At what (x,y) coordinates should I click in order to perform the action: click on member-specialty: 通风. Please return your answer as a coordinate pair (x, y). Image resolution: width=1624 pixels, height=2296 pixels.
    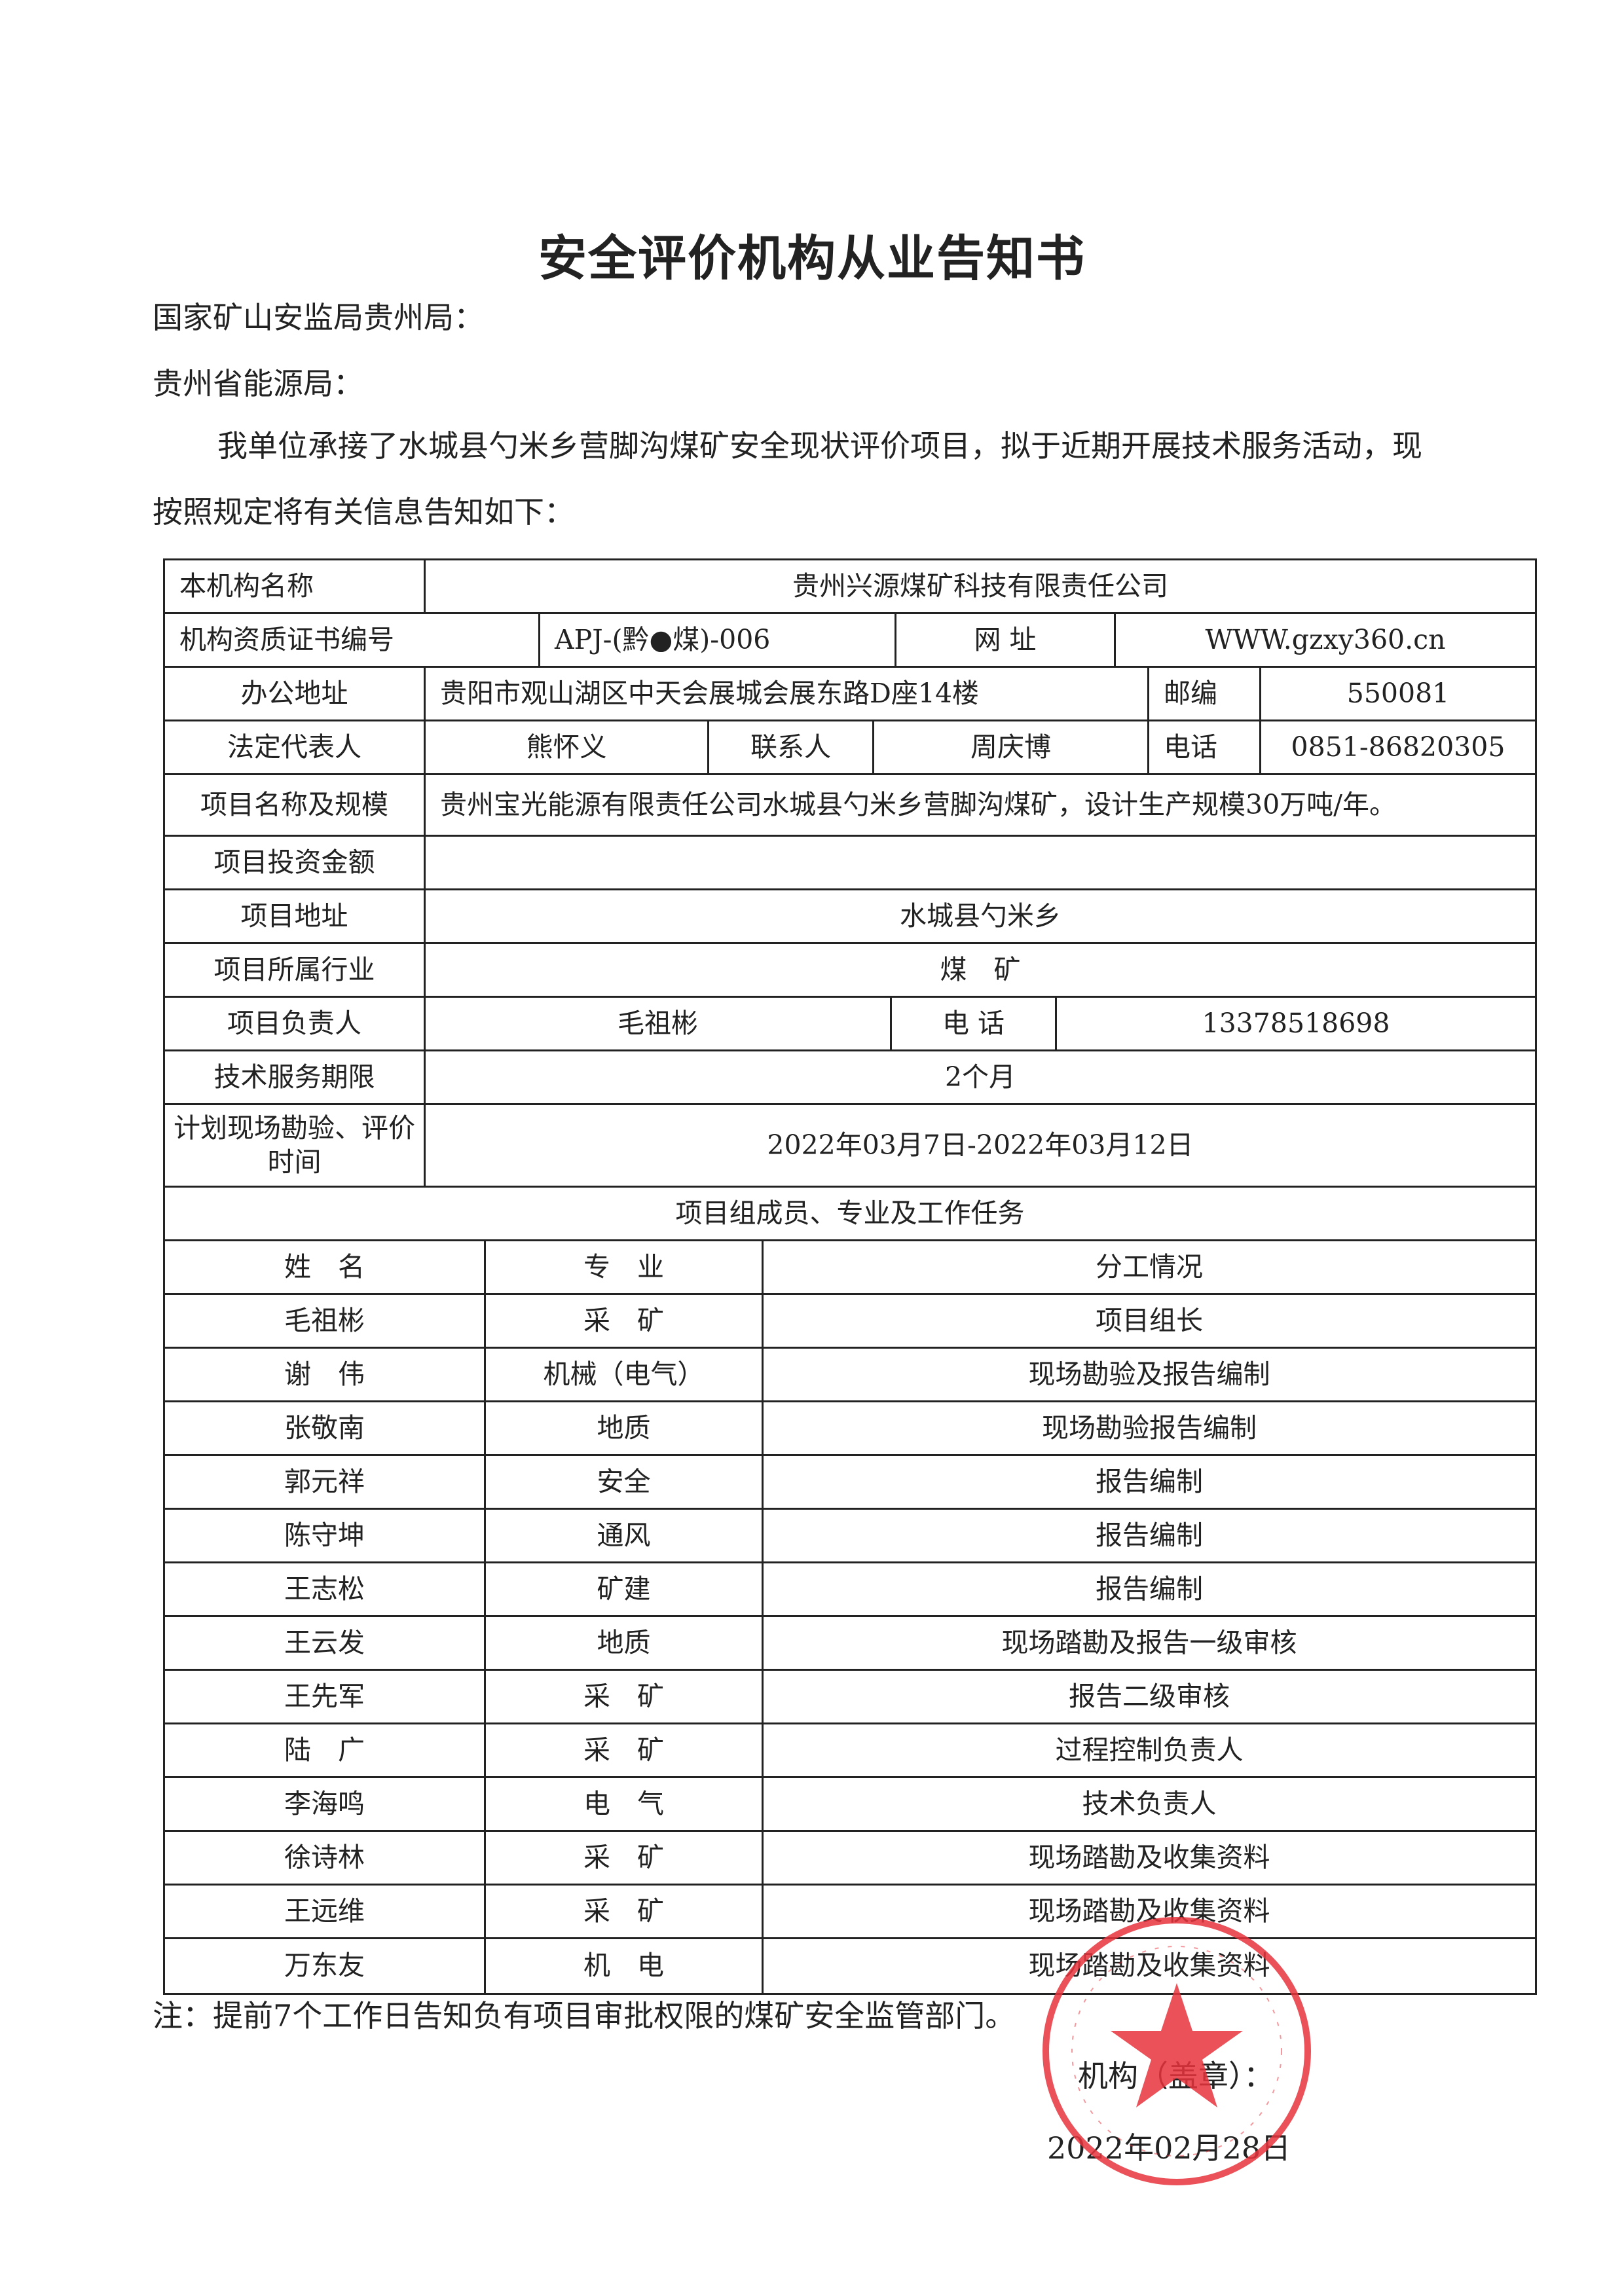
    Looking at the image, I should click on (625, 1535).